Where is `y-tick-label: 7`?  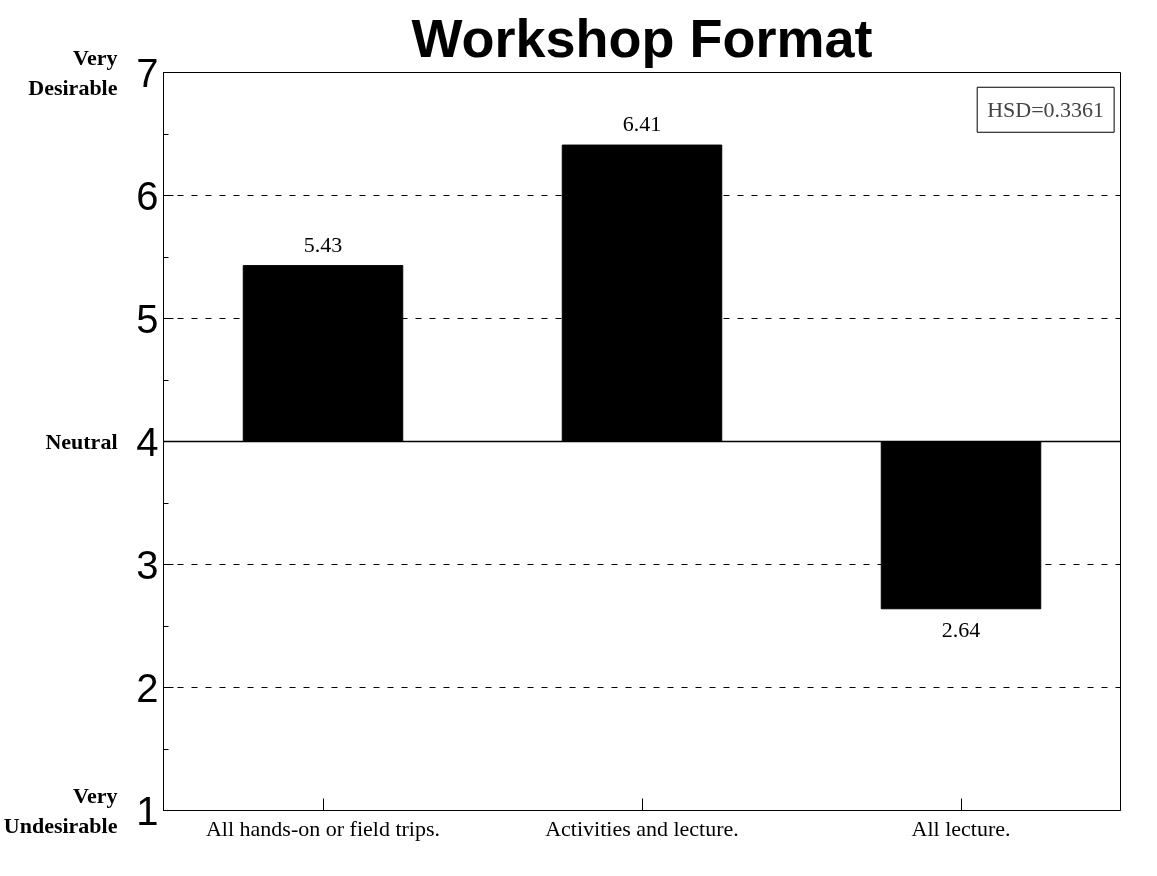
y-tick-label: 7 is located at coordinates (147, 72).